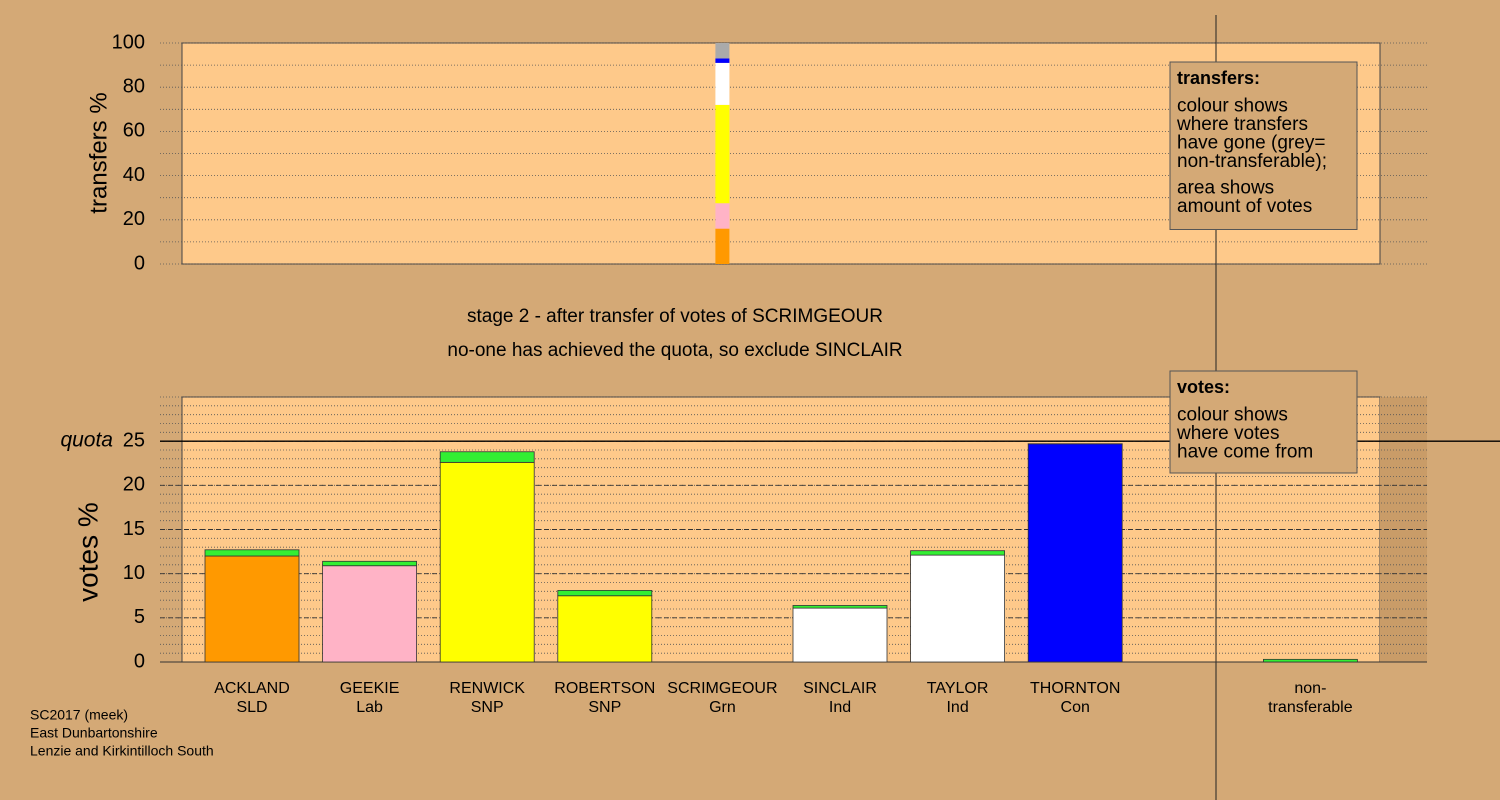 The width and height of the screenshot is (1500, 800). I want to click on x-tick-sublabel: Lab, so click(369, 707).